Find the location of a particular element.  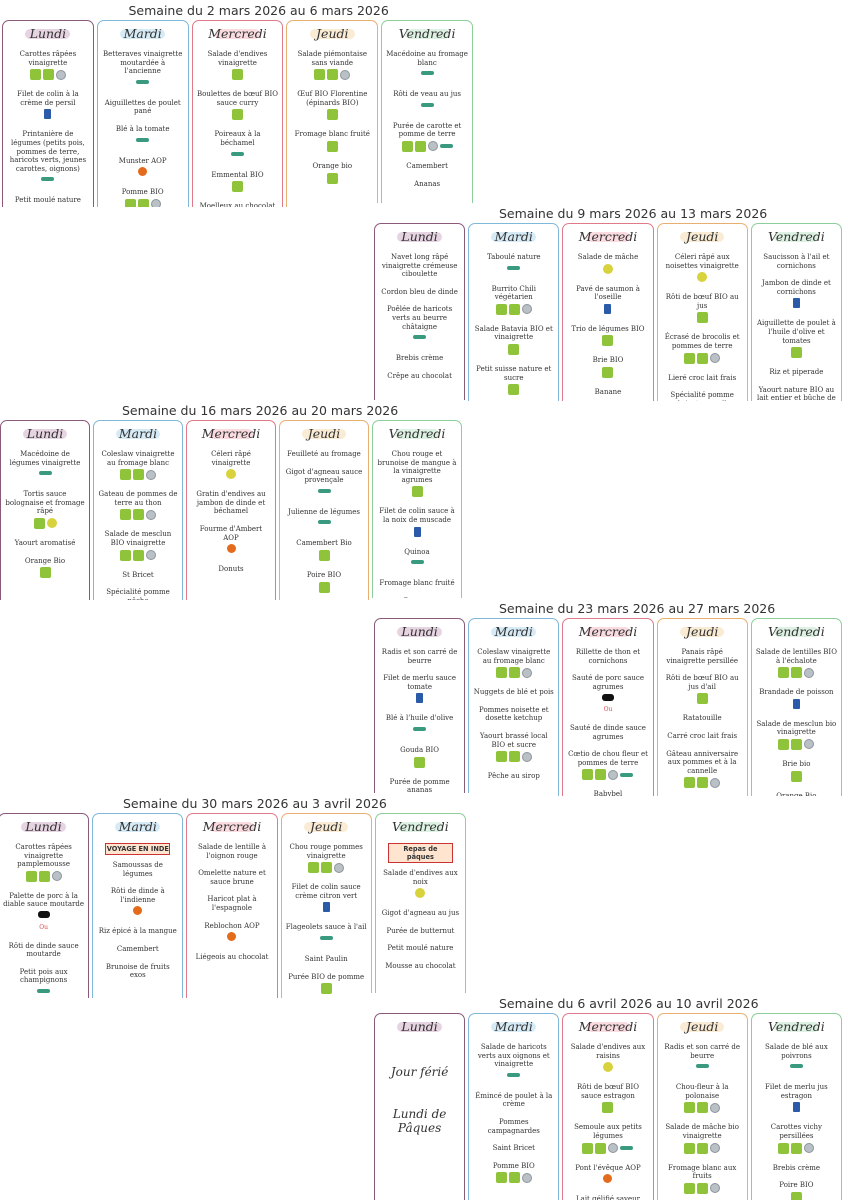

dish-item: Samoussas de légumes is located at coordinates (137, 869).